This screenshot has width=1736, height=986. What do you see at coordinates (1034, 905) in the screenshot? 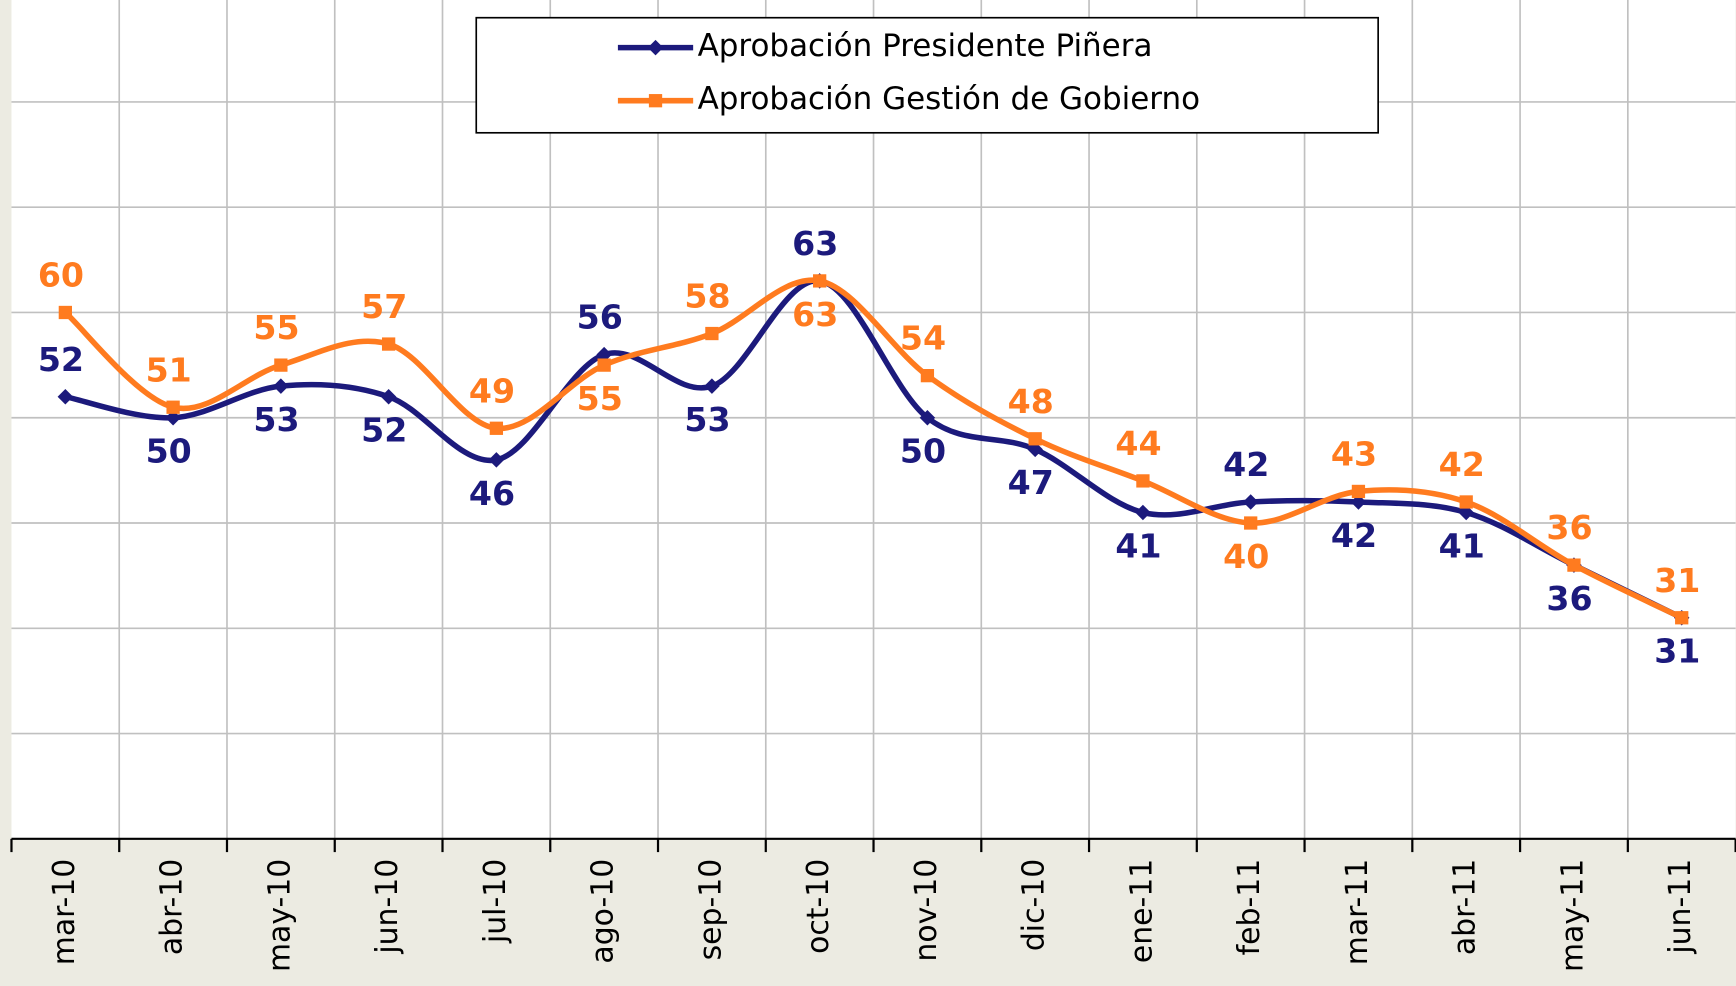
I see `x-tick-label: dic-10` at bounding box center [1034, 905].